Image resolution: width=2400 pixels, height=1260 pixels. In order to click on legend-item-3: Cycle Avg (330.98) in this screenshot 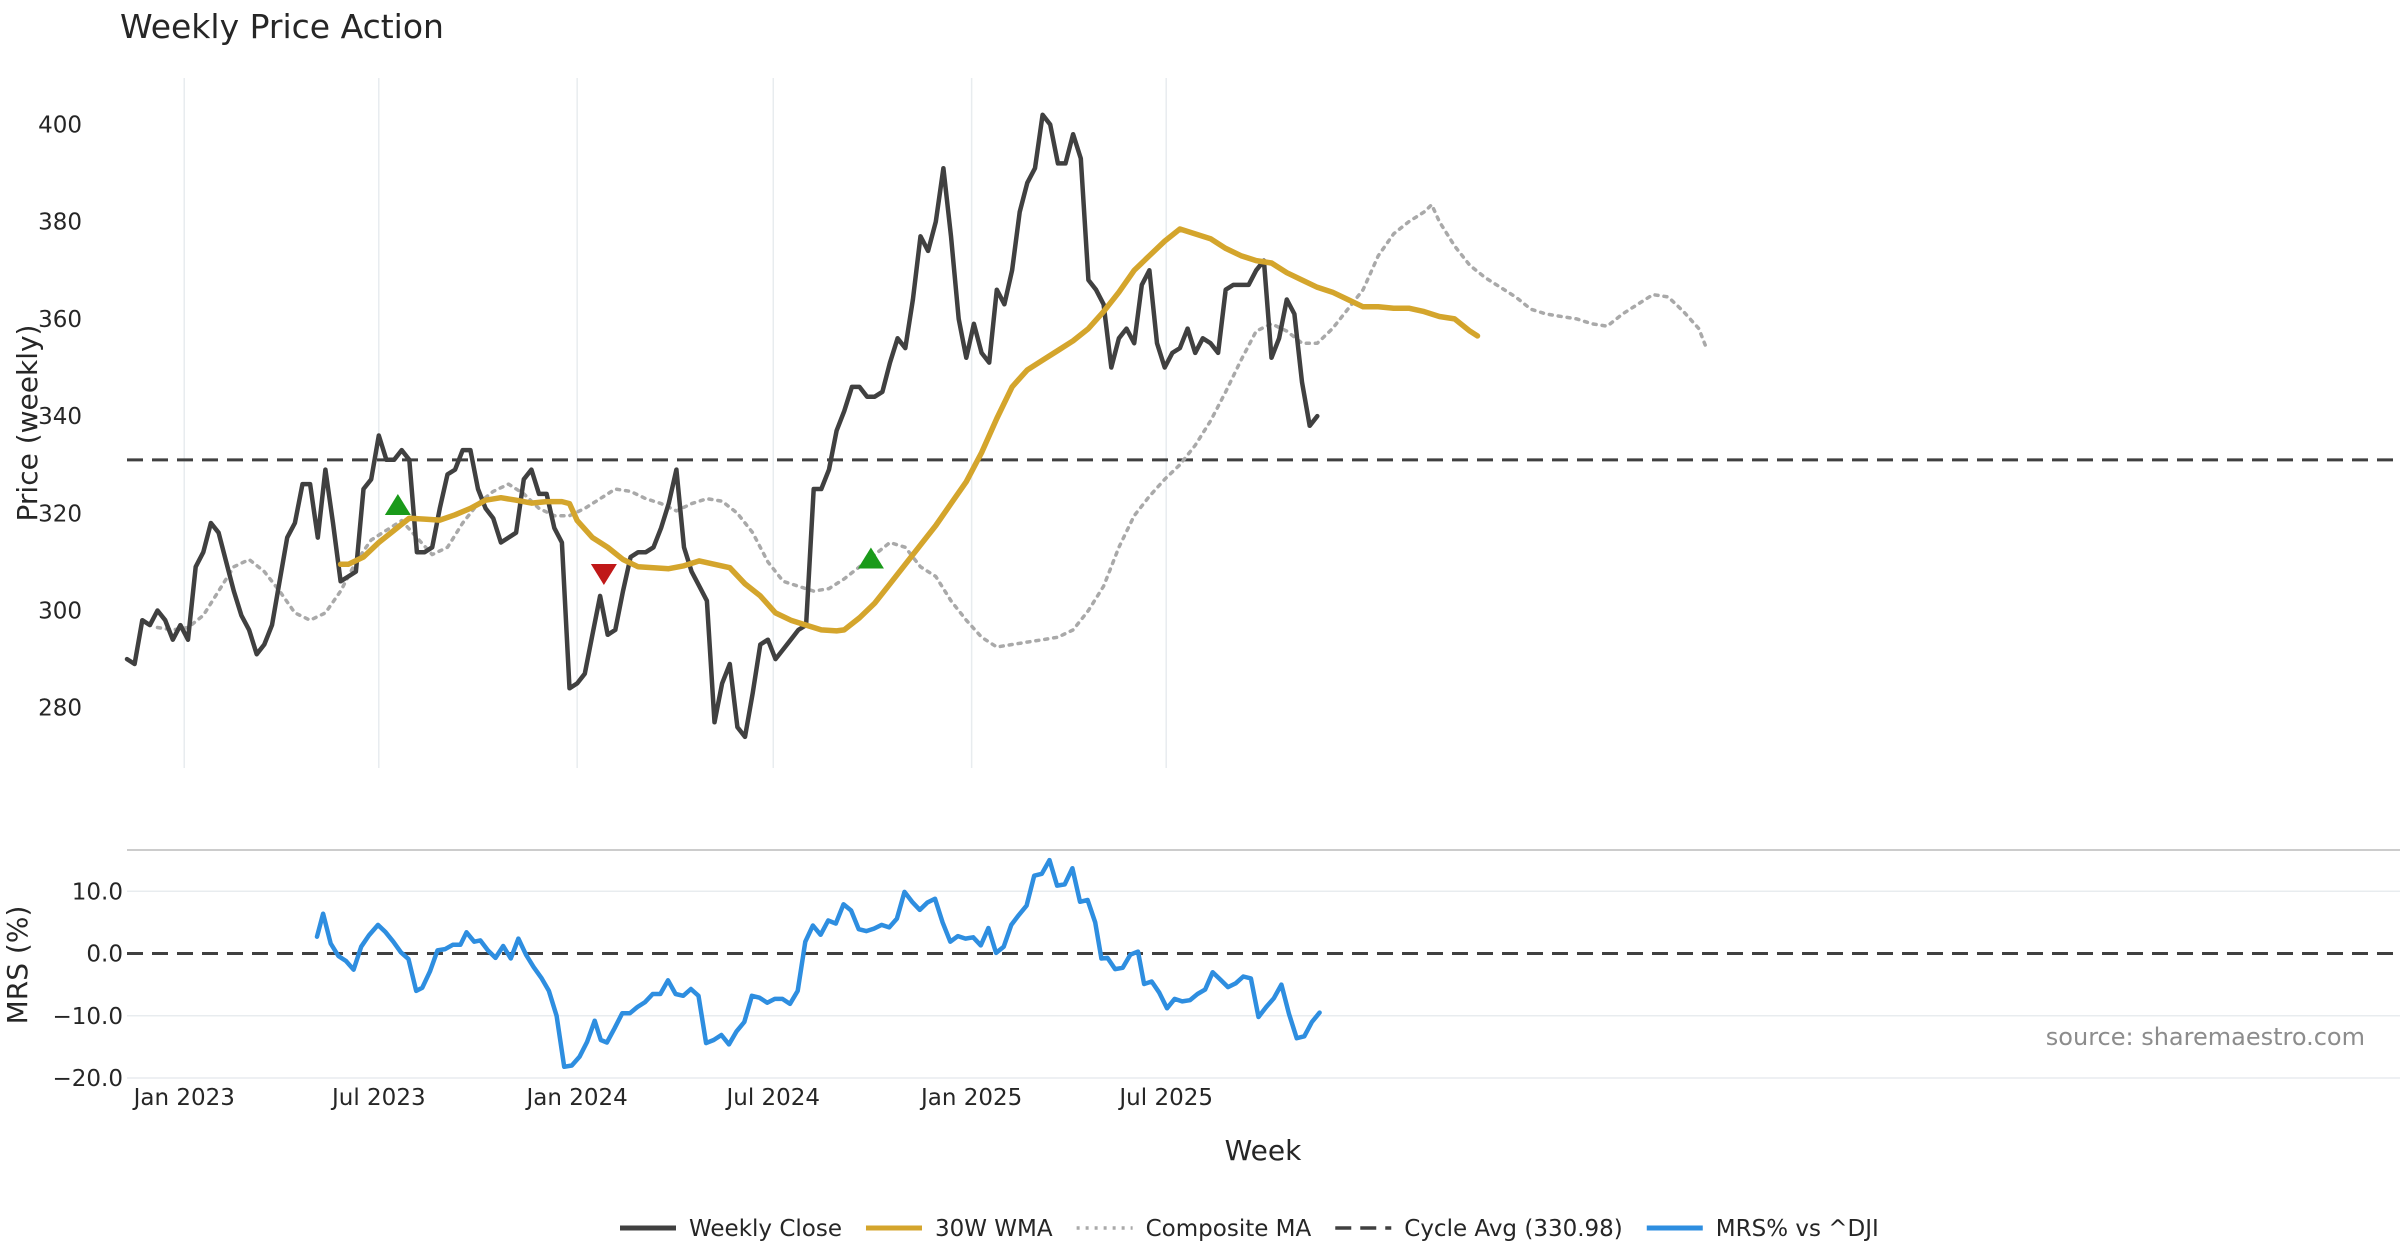, I will do `click(1479, 1229)`.